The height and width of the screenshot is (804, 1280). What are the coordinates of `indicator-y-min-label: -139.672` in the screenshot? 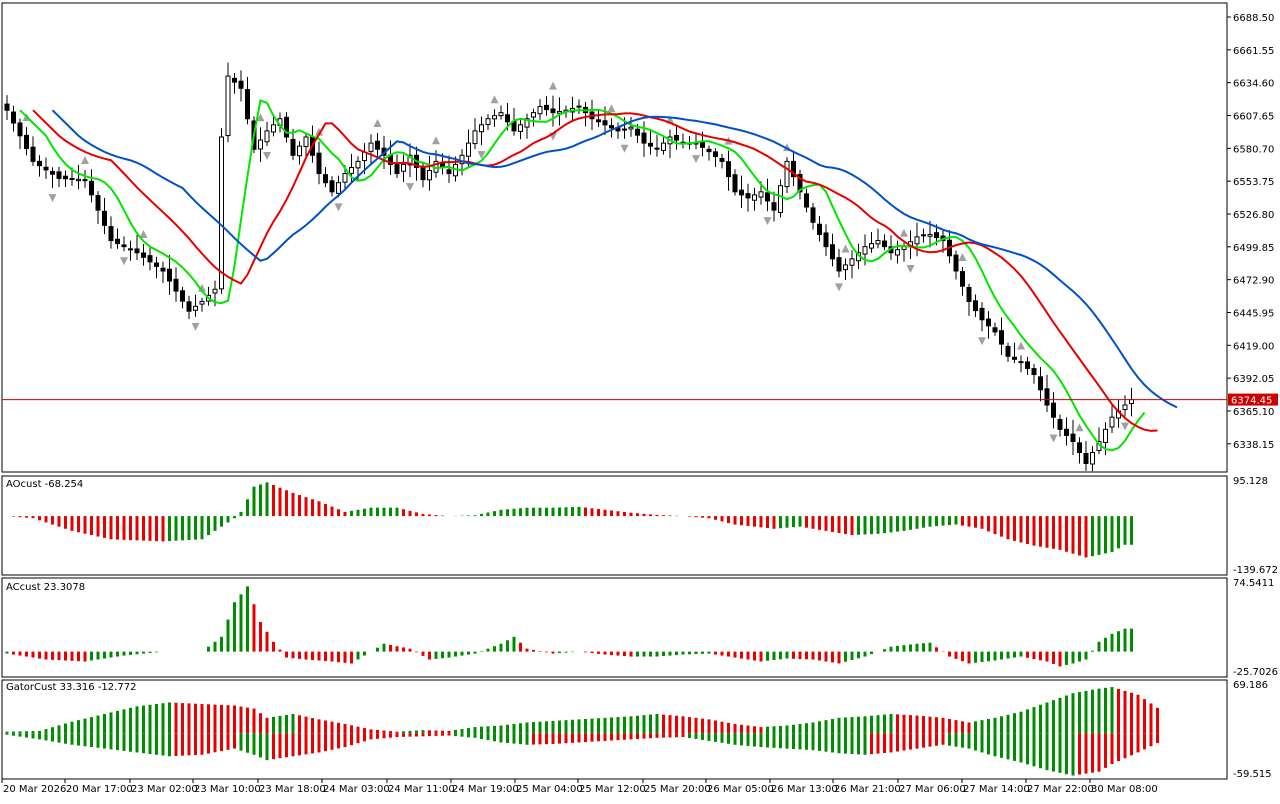 It's located at (1255, 570).